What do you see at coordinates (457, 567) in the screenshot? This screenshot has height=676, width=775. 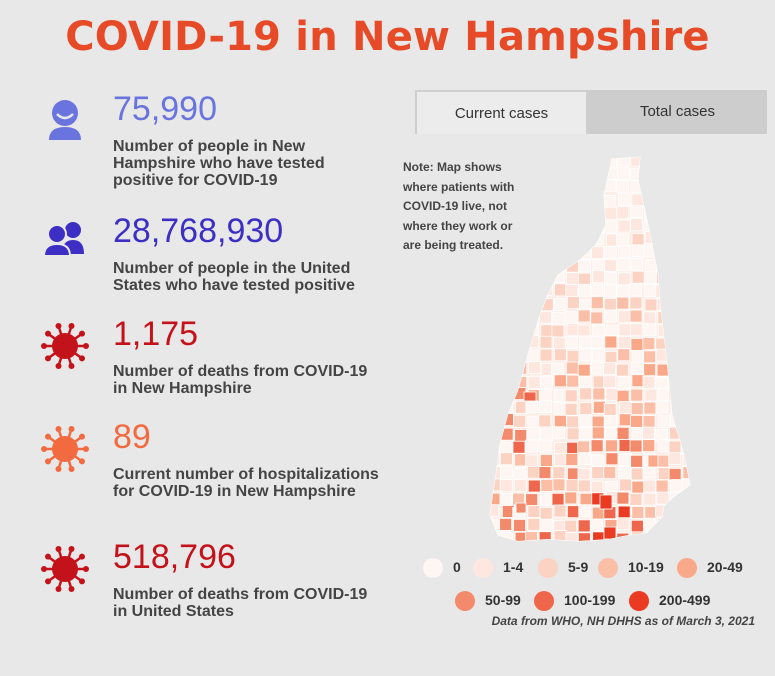 I see `legend-label: 0` at bounding box center [457, 567].